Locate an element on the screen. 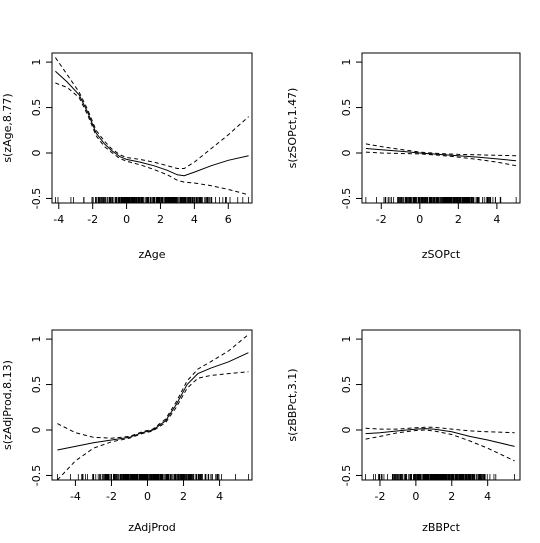 This screenshot has height=543, width=540. y-axis-title: s(zAge,8.77) is located at coordinates (7, 127).